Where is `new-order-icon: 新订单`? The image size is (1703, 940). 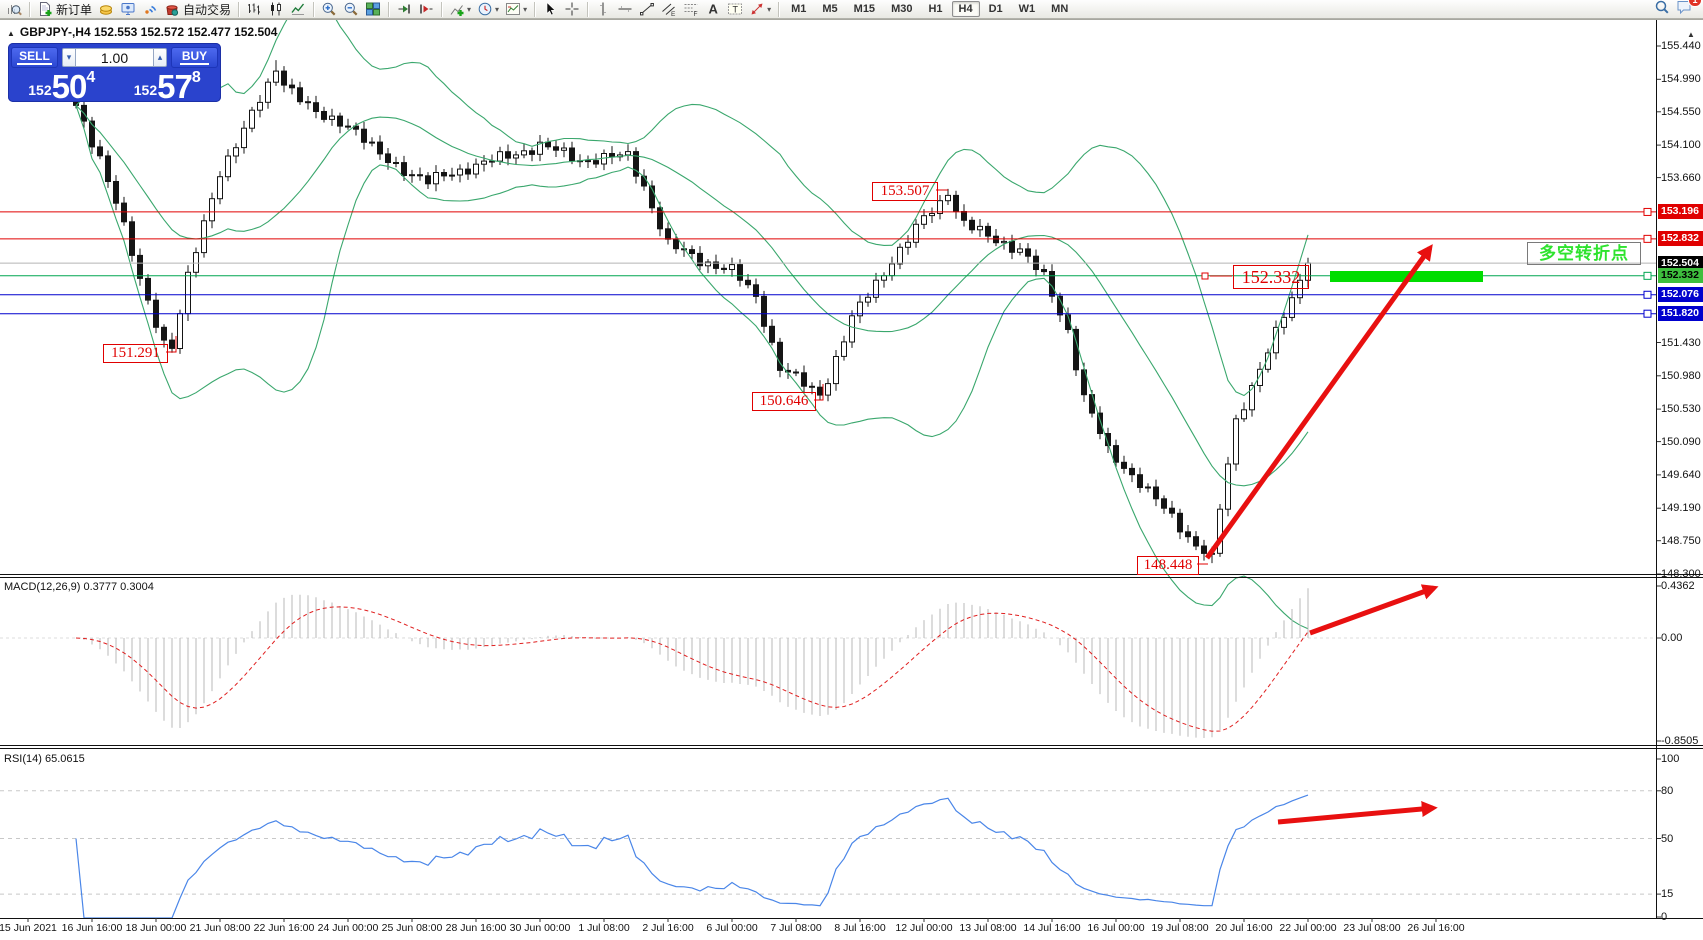
new-order-icon: 新订单 is located at coordinates (64, 9).